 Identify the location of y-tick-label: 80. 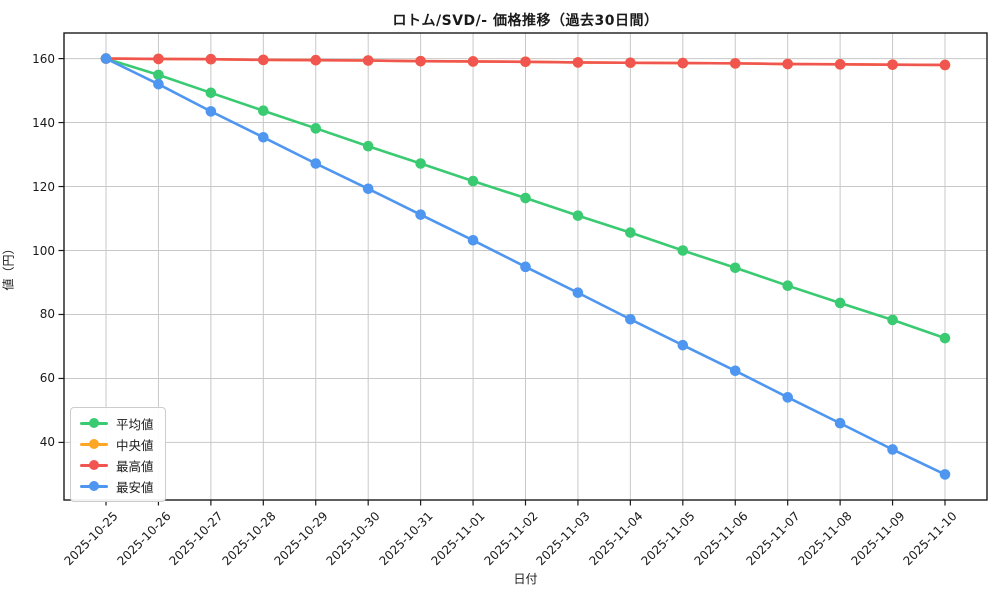
(47, 314).